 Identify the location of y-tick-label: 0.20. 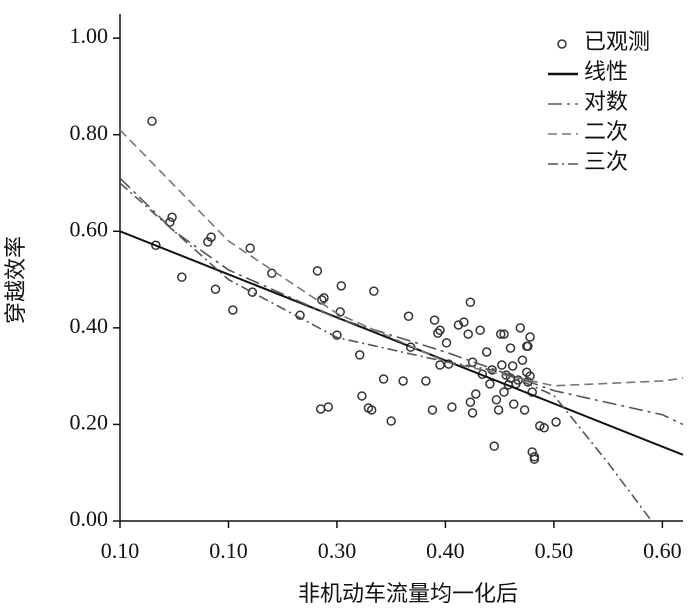
(89, 421).